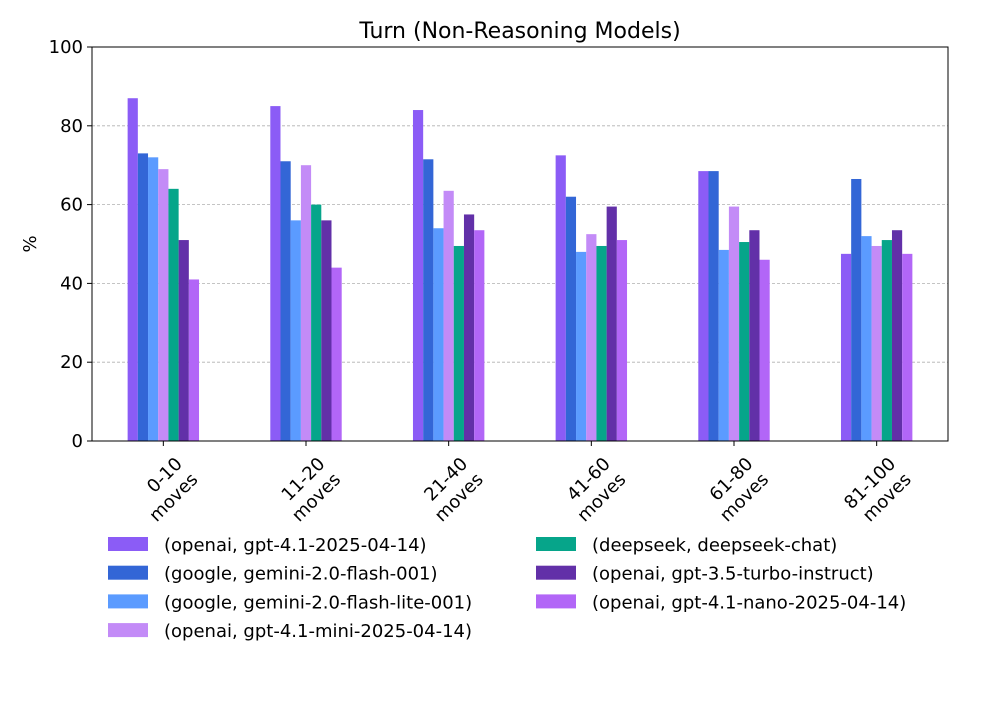 The image size is (1000, 704). I want to click on y-tick-label: 100, so click(66, 47).